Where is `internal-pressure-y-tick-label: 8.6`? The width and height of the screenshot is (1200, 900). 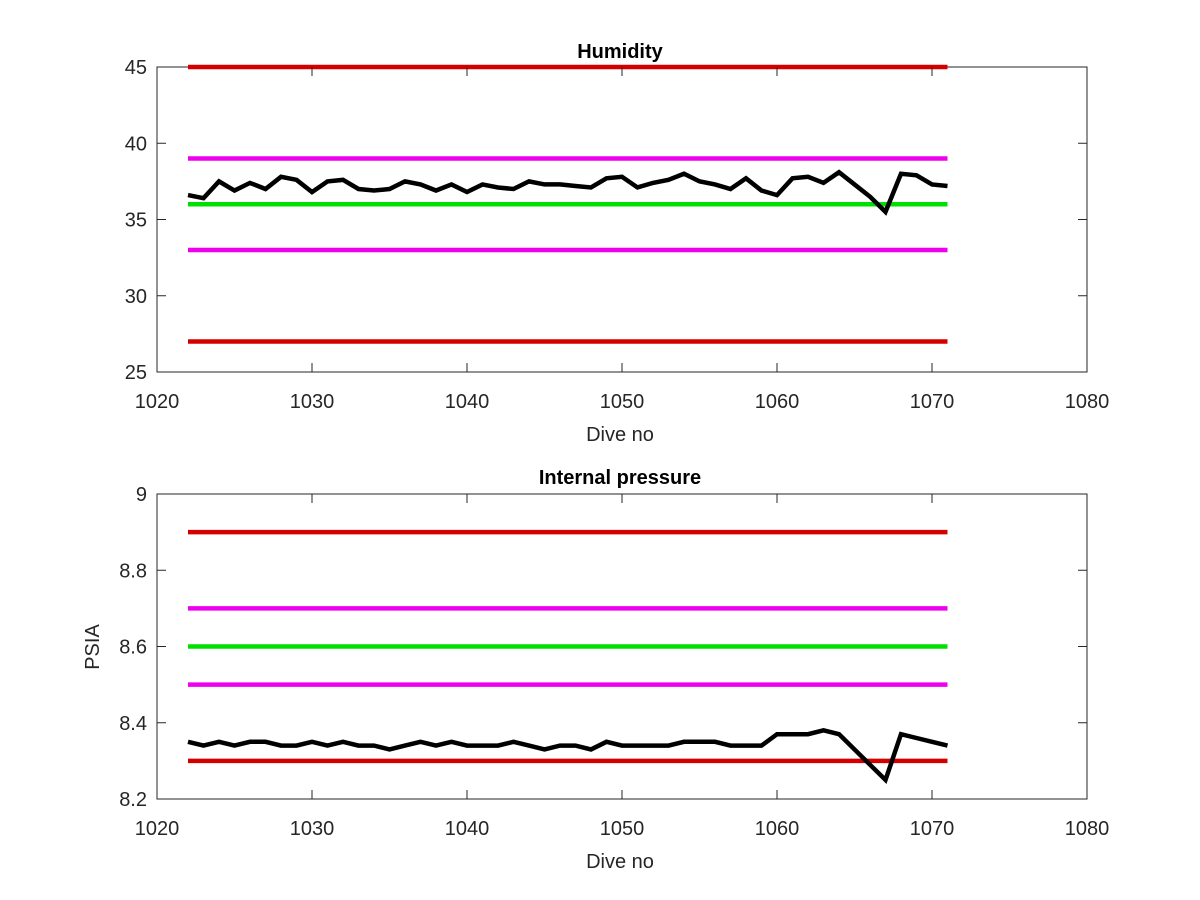 internal-pressure-y-tick-label: 8.6 is located at coordinates (133, 648).